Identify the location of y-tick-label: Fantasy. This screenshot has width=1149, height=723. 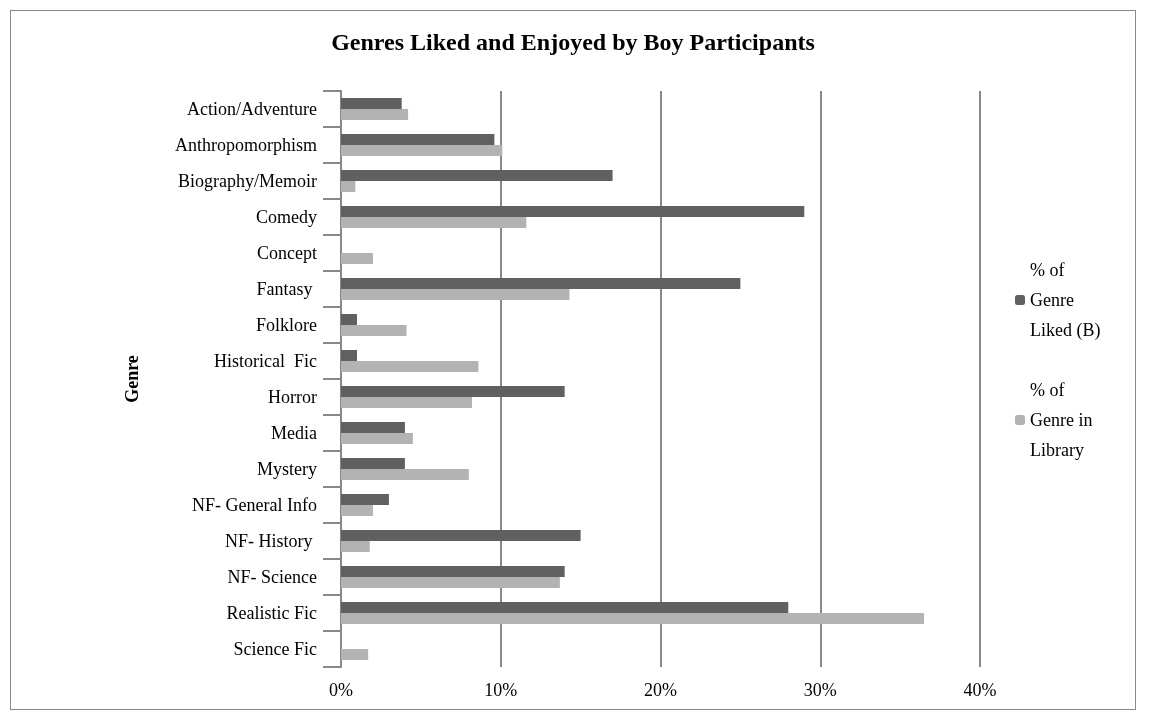
(286, 289).